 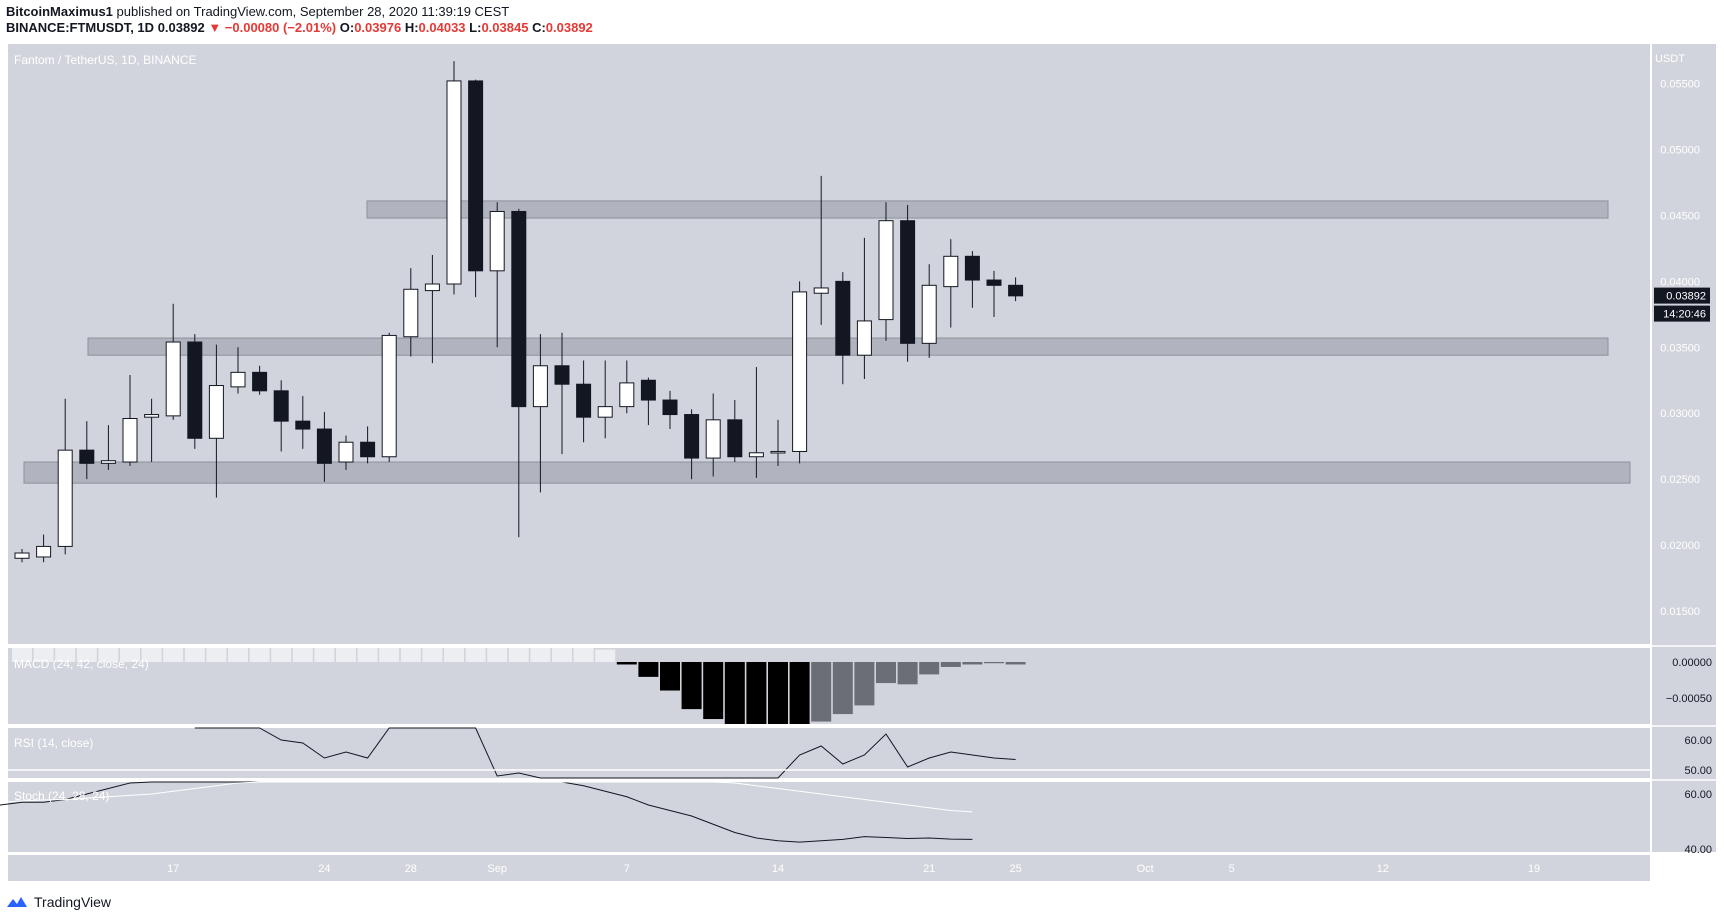 I want to click on panel-bg, so click(x=829, y=817).